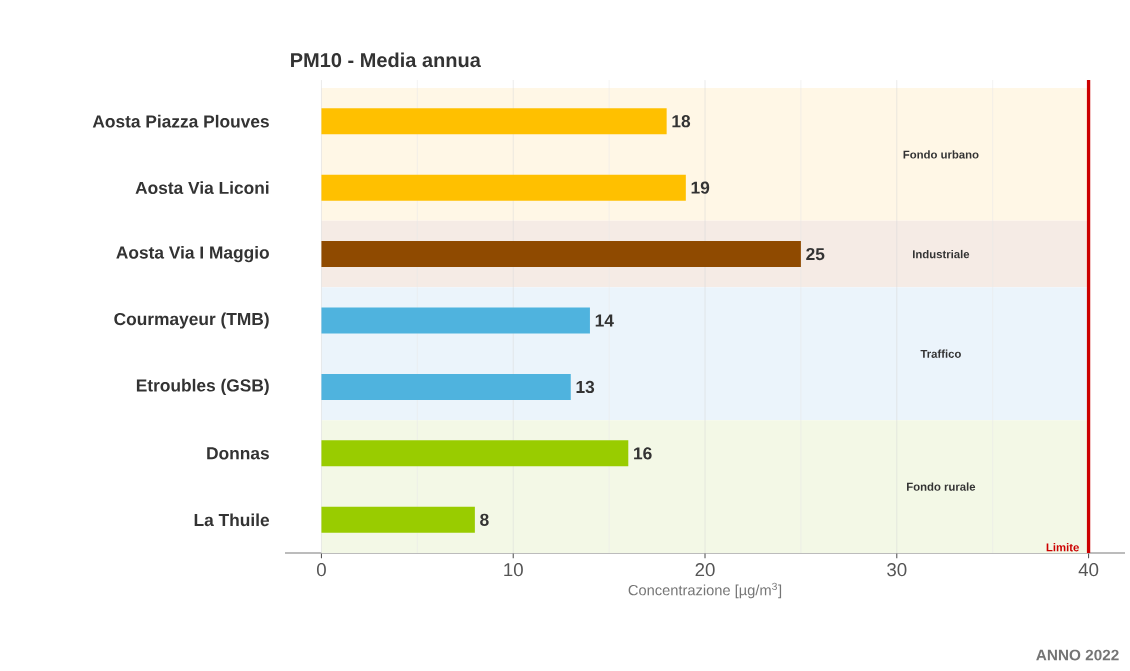 The width and height of the screenshot is (1130, 671). What do you see at coordinates (897, 570) in the screenshot?
I see `x-tick-label: 30` at bounding box center [897, 570].